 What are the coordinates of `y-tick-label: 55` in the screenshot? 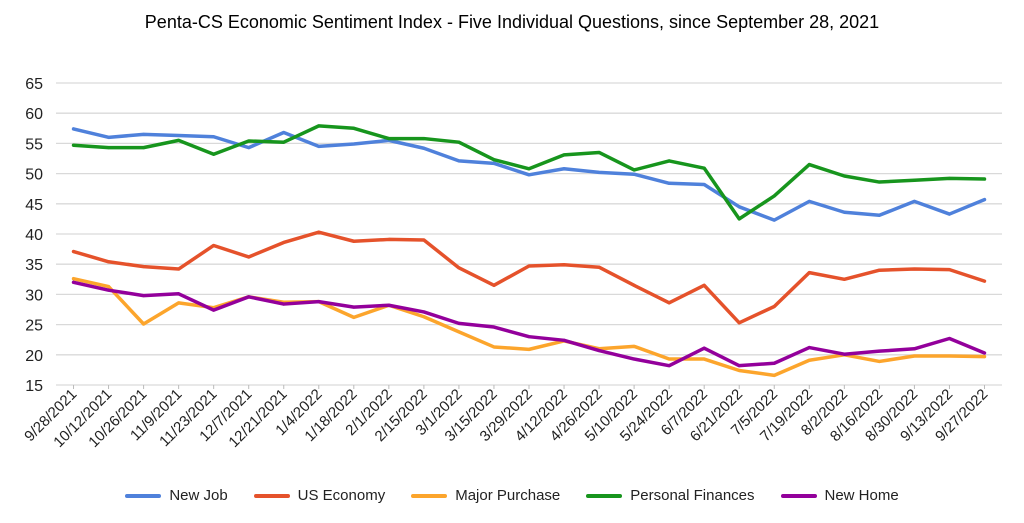 It's located at (34, 144).